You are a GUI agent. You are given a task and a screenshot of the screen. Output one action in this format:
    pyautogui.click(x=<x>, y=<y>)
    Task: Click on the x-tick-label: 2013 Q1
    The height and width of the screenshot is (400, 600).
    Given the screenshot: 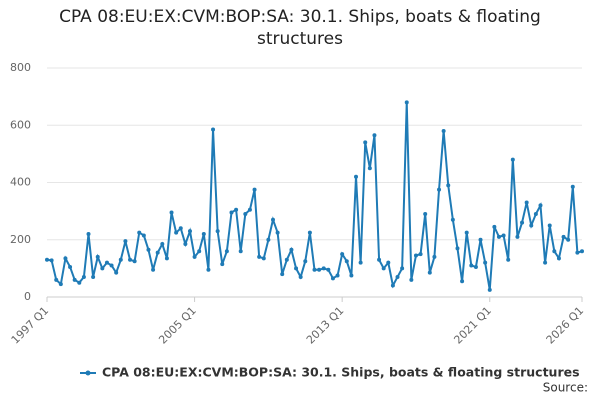 What is the action you would take?
    pyautogui.click(x=325, y=325)
    